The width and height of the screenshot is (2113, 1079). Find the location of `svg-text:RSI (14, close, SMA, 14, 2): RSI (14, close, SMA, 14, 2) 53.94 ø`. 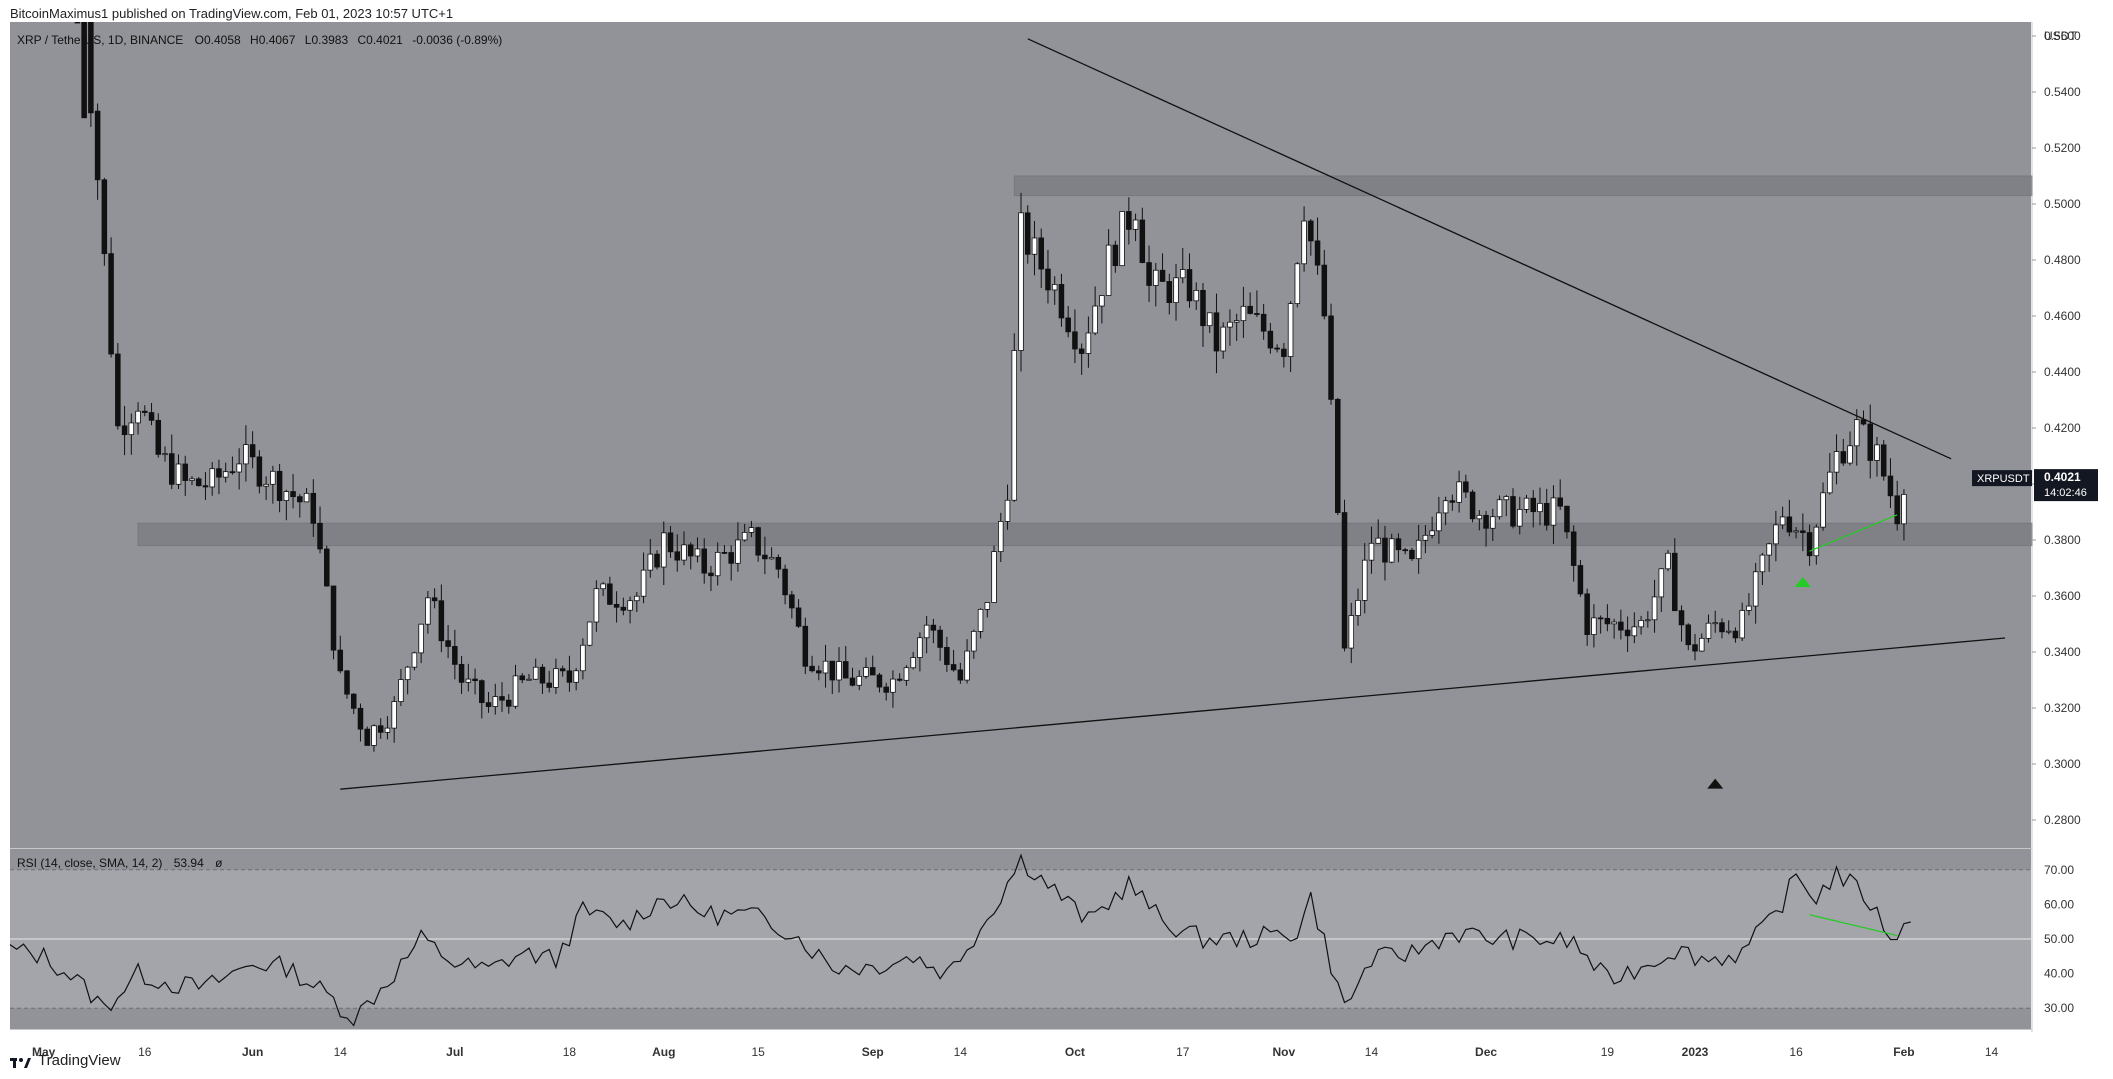

svg-text:RSI (14, close, SMA, 14, 2): RSI (14, close, SMA, 14, 2) 53.94 ø is located at coordinates (120, 863).